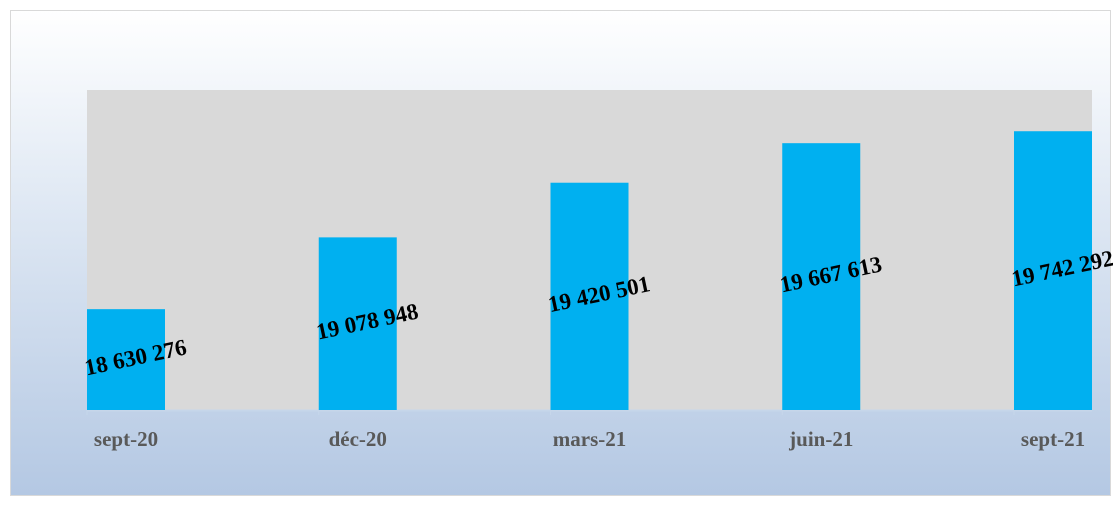 The height and width of the screenshot is (507, 1113). Describe the element at coordinates (589, 439) in the screenshot. I see `x-tick-label: mars-21` at that location.